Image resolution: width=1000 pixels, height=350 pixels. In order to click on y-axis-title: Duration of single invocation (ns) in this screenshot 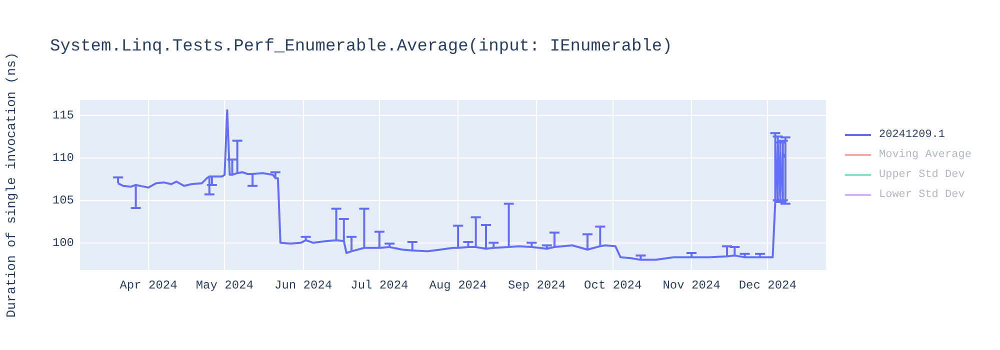, I will do `click(12, 185)`.